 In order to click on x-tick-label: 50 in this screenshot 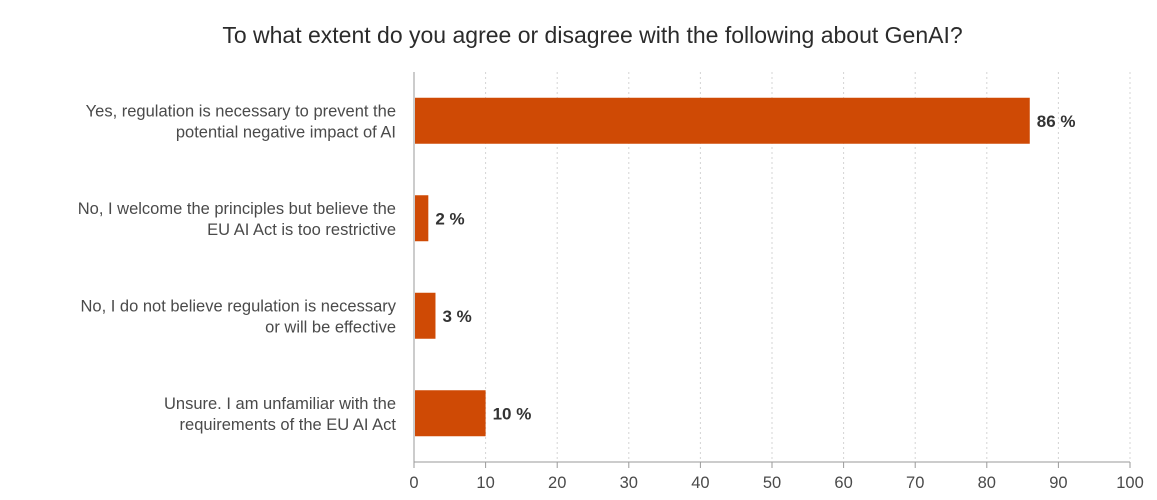, I will do `click(772, 483)`.